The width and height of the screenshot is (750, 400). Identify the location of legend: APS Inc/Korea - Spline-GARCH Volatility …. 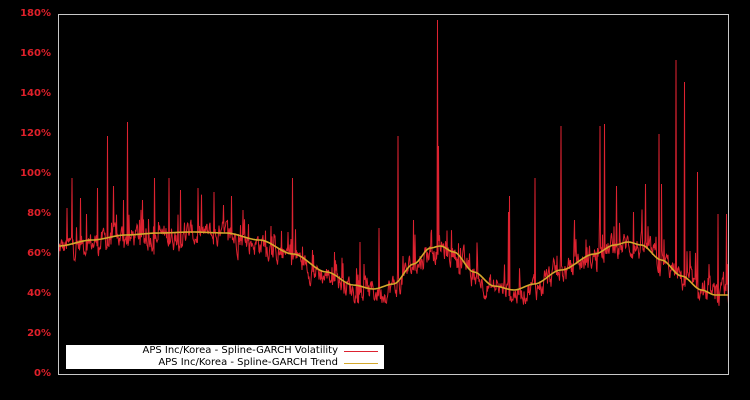
(225, 357).